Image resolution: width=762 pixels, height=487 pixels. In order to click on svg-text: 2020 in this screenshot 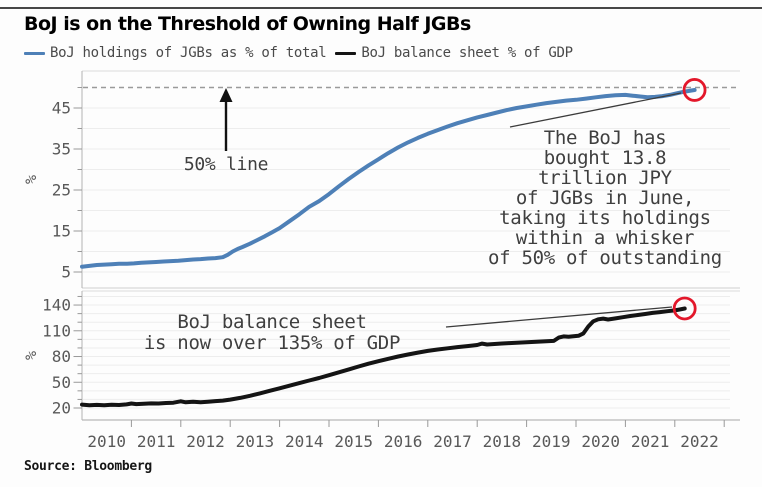, I will do `click(600, 441)`.